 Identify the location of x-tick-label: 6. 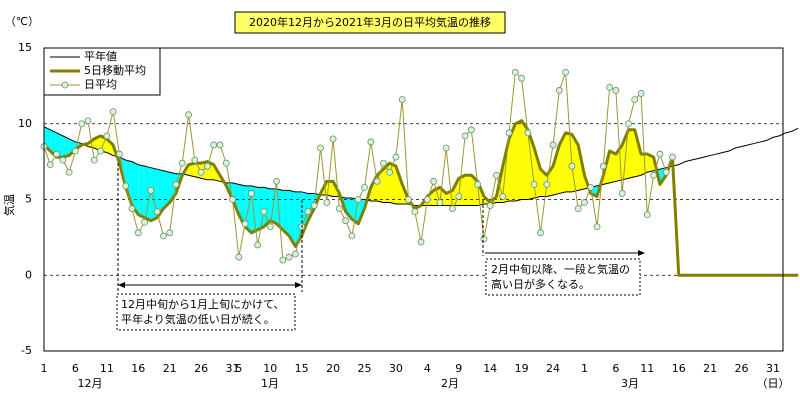
(615, 368).